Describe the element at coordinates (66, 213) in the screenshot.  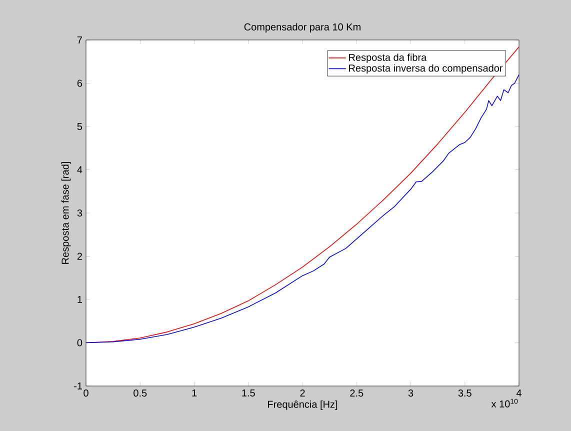
I see `y-axis-title: Resposta em fase [rad]` at that location.